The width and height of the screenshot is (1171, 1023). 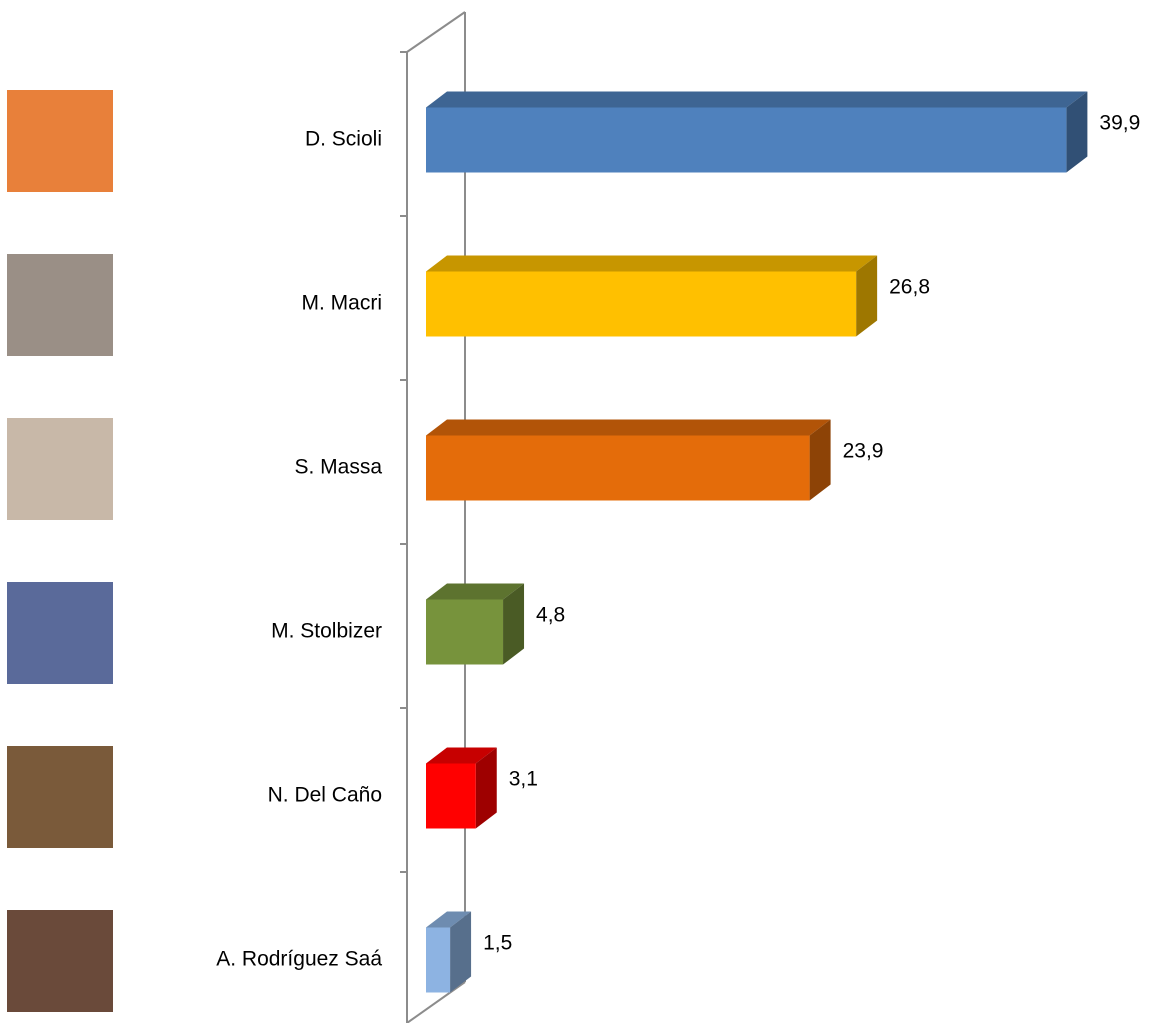 What do you see at coordinates (299, 959) in the screenshot?
I see `category-label: A. Rodríguez Saá` at bounding box center [299, 959].